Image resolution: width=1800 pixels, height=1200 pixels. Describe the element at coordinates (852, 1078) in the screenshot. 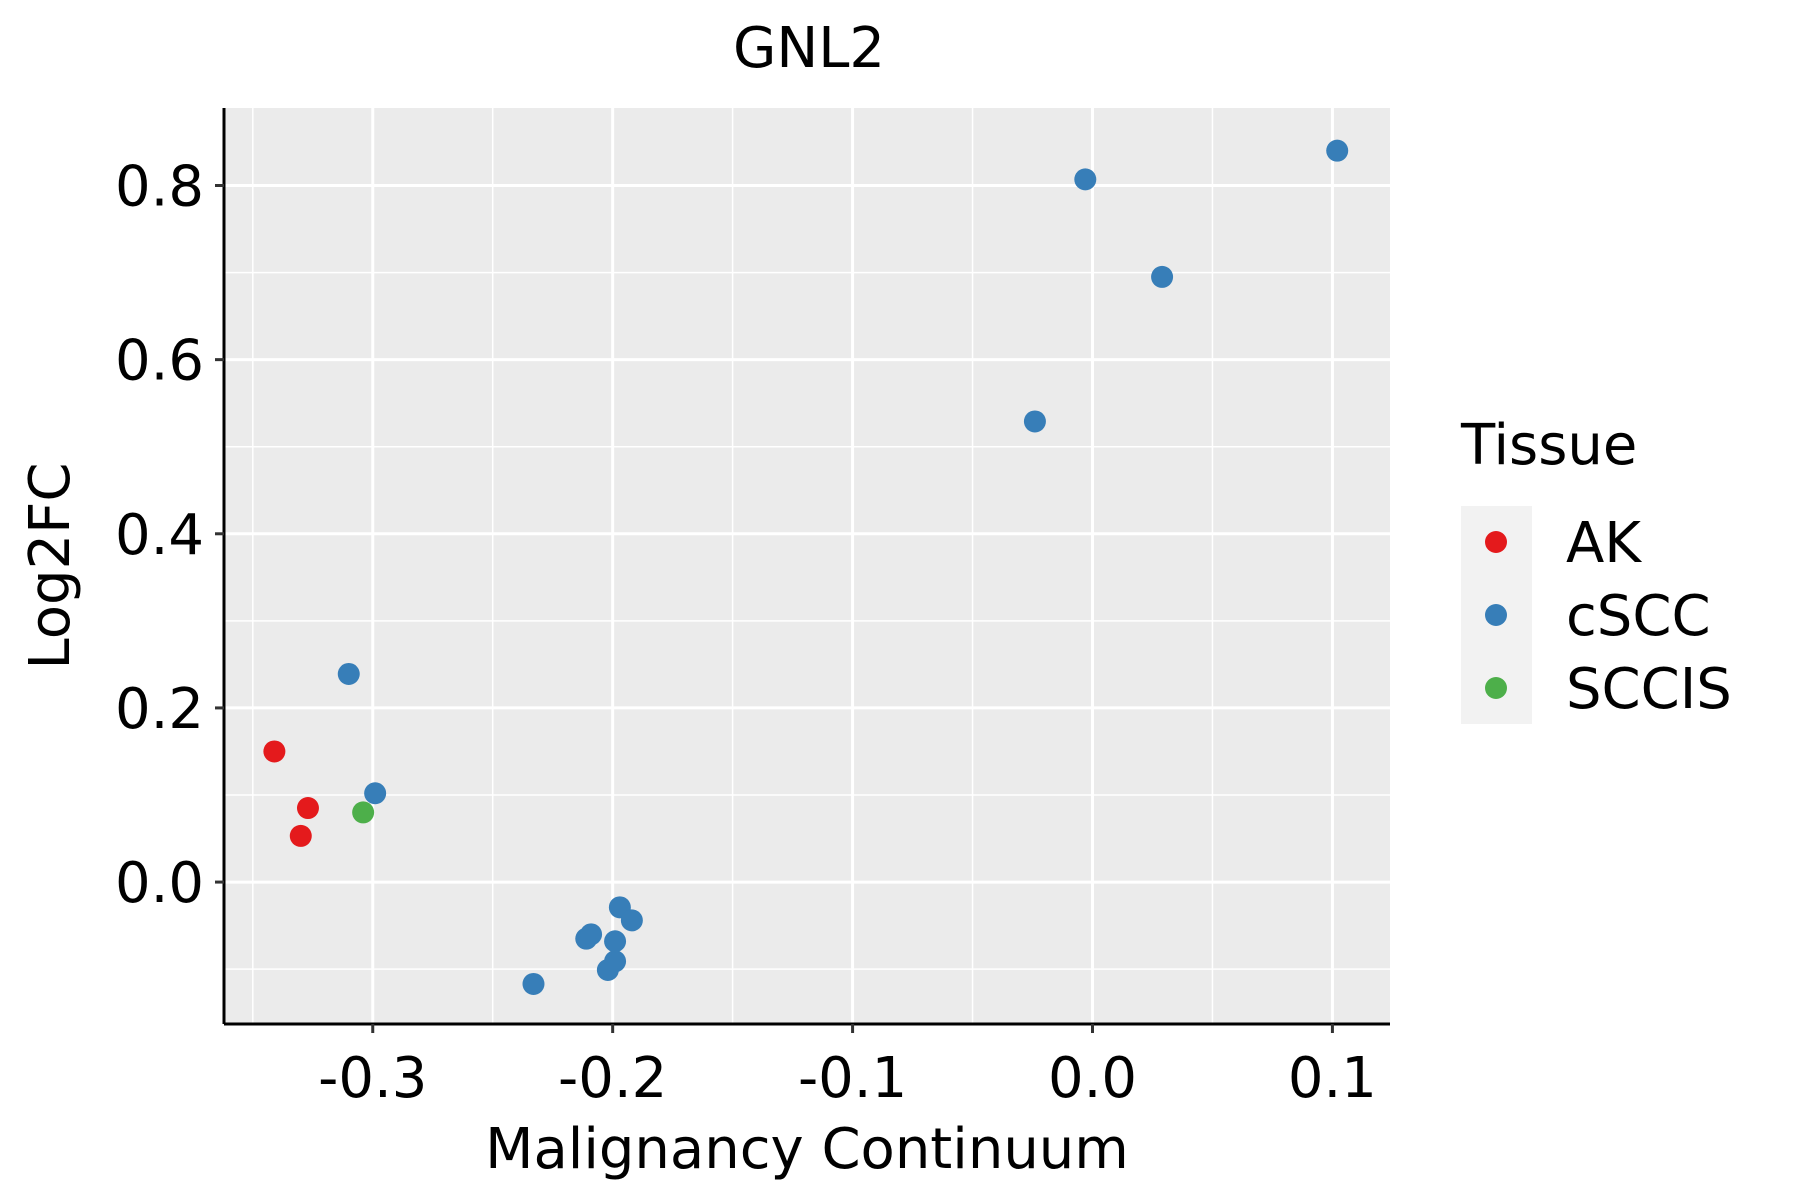

I see `x-tick-label: -0.1` at that location.